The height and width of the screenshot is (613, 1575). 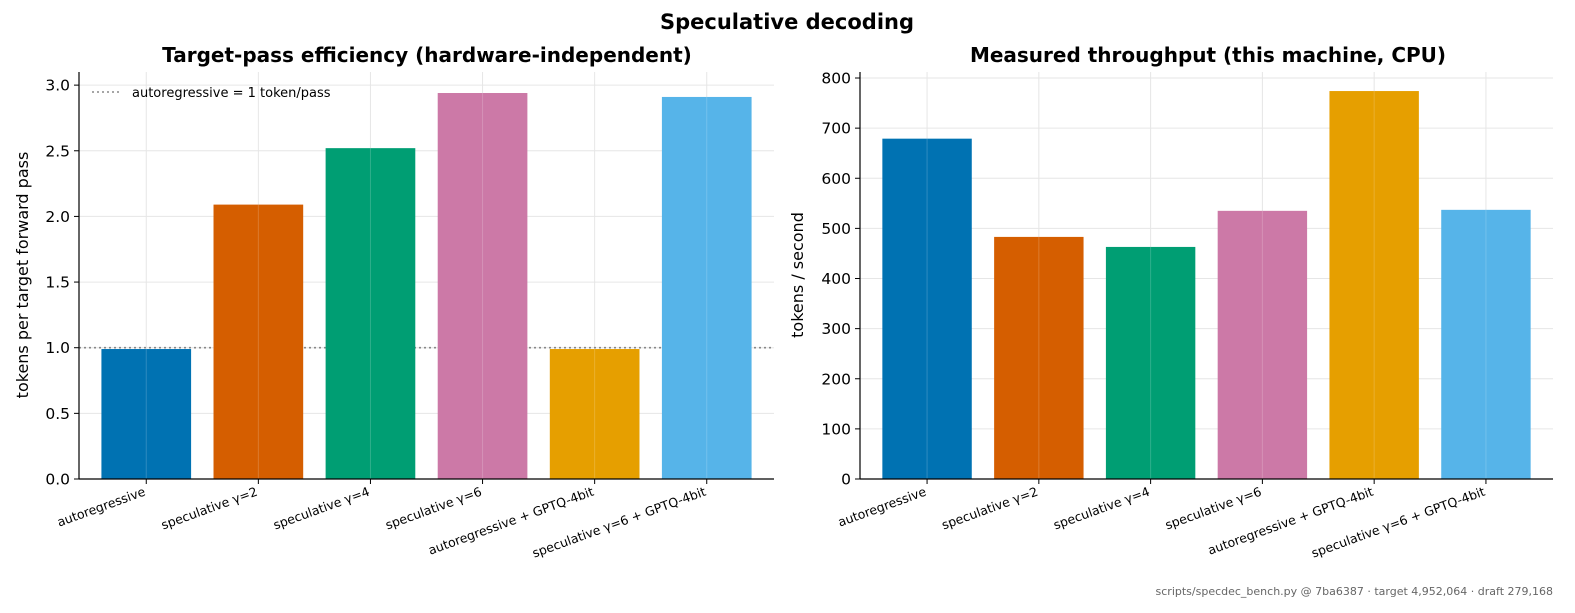 What do you see at coordinates (836, 79) in the screenshot?
I see `throughput-y-tick-label: 800` at bounding box center [836, 79].